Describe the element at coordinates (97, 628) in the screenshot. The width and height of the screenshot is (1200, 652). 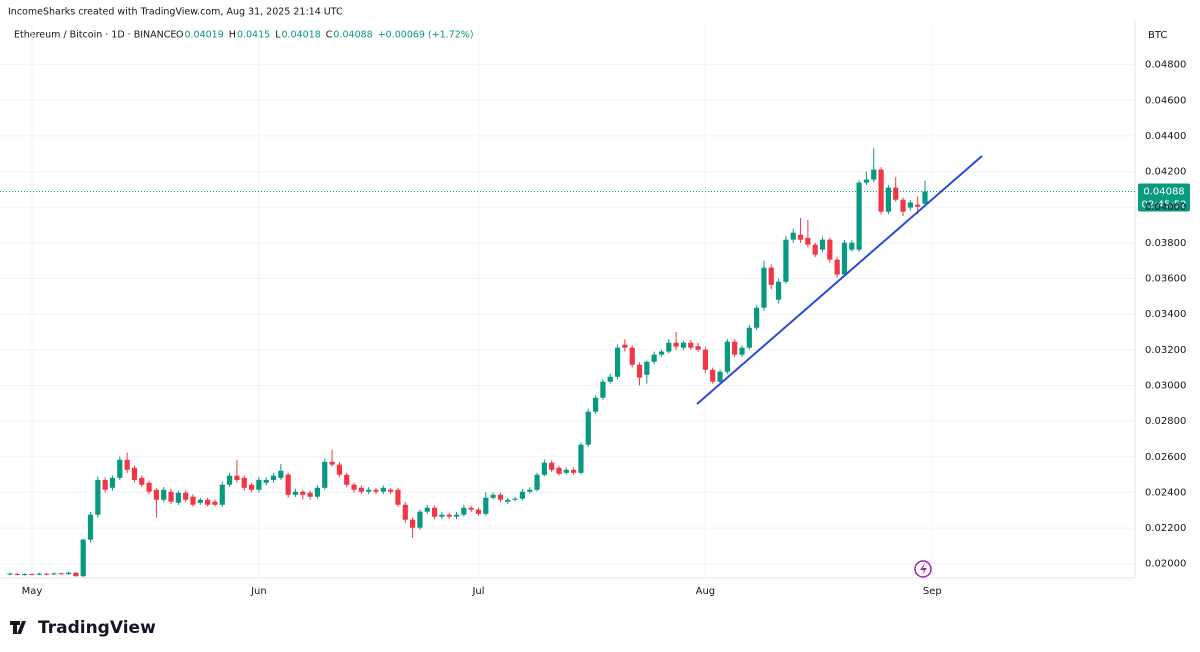
I see `brand: TradingView` at that location.